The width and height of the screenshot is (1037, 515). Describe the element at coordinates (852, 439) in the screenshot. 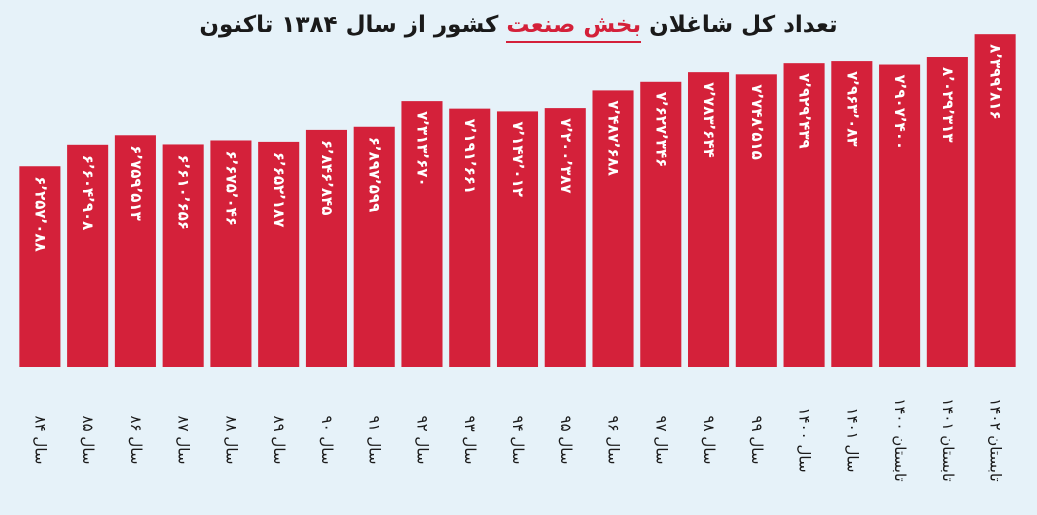

I see `x-tick-label: سال ۱۴۰۱` at that location.